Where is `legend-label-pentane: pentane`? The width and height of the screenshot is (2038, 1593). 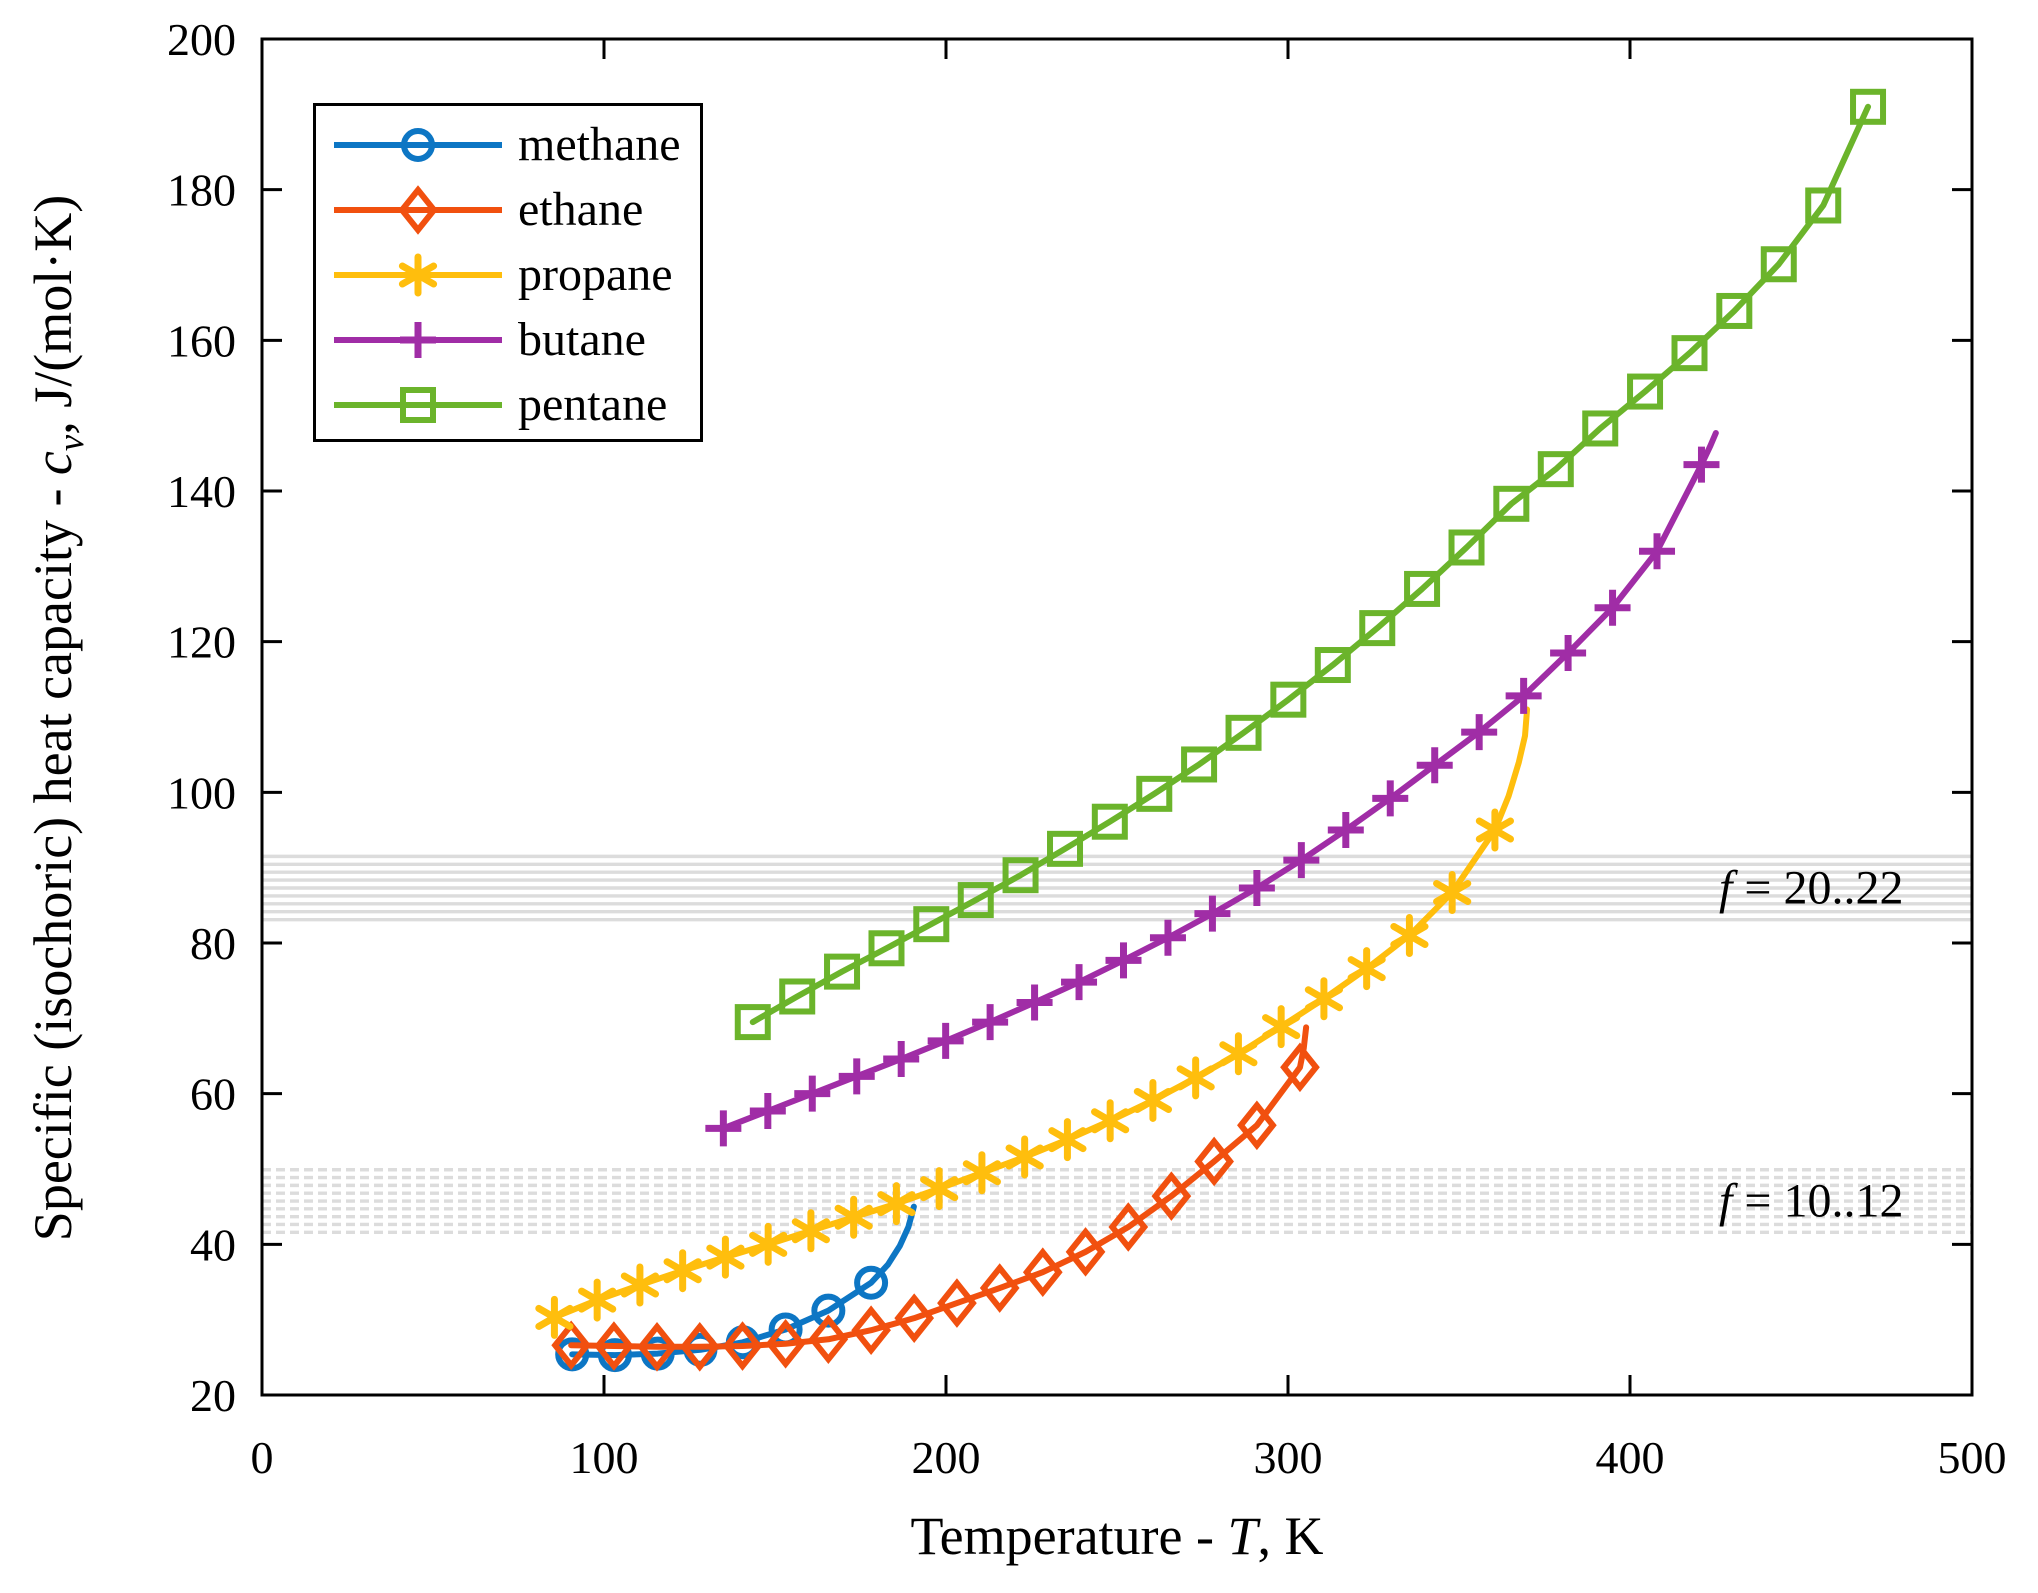
legend-label-pentane: pentane is located at coordinates (593, 404).